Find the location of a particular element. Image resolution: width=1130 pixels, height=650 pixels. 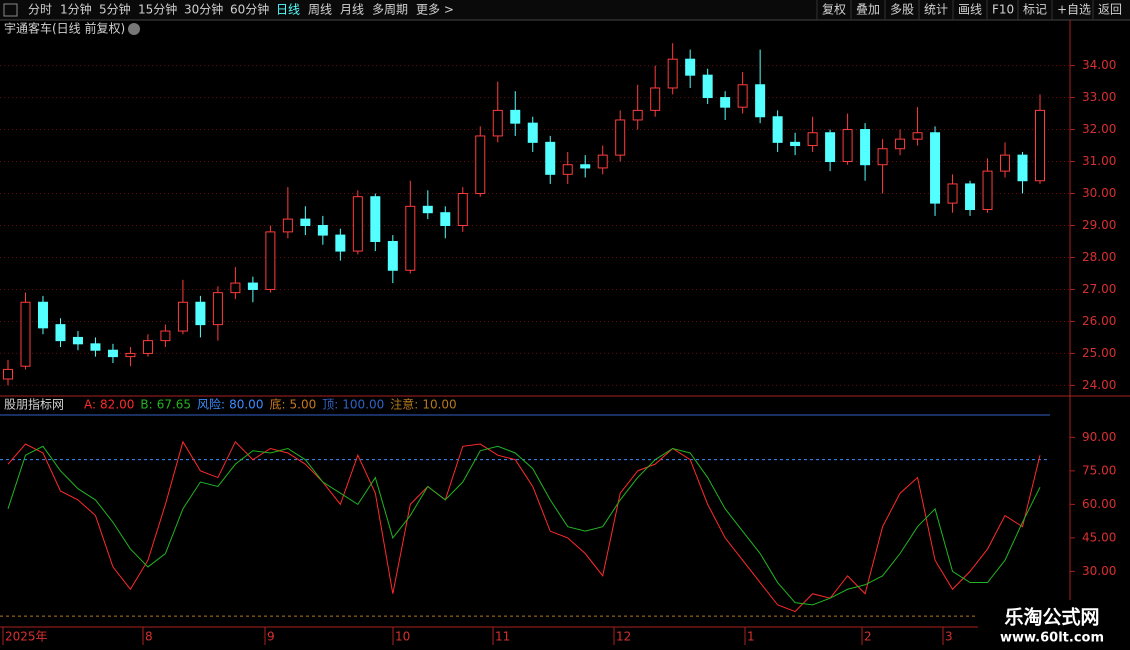

legend-value: 10.00 is located at coordinates (439, 405).